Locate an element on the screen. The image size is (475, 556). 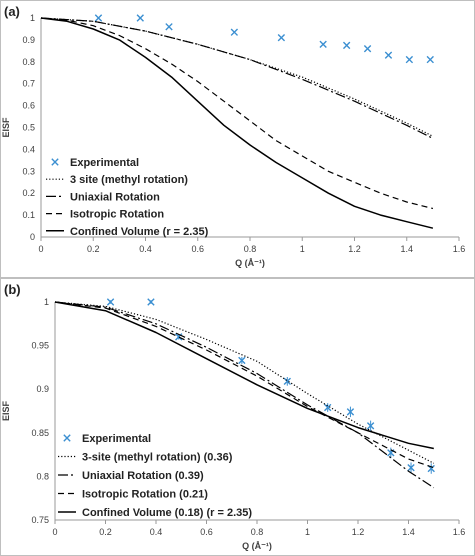
chart-b-x-tick-label: 0.2 is located at coordinates (105, 532).